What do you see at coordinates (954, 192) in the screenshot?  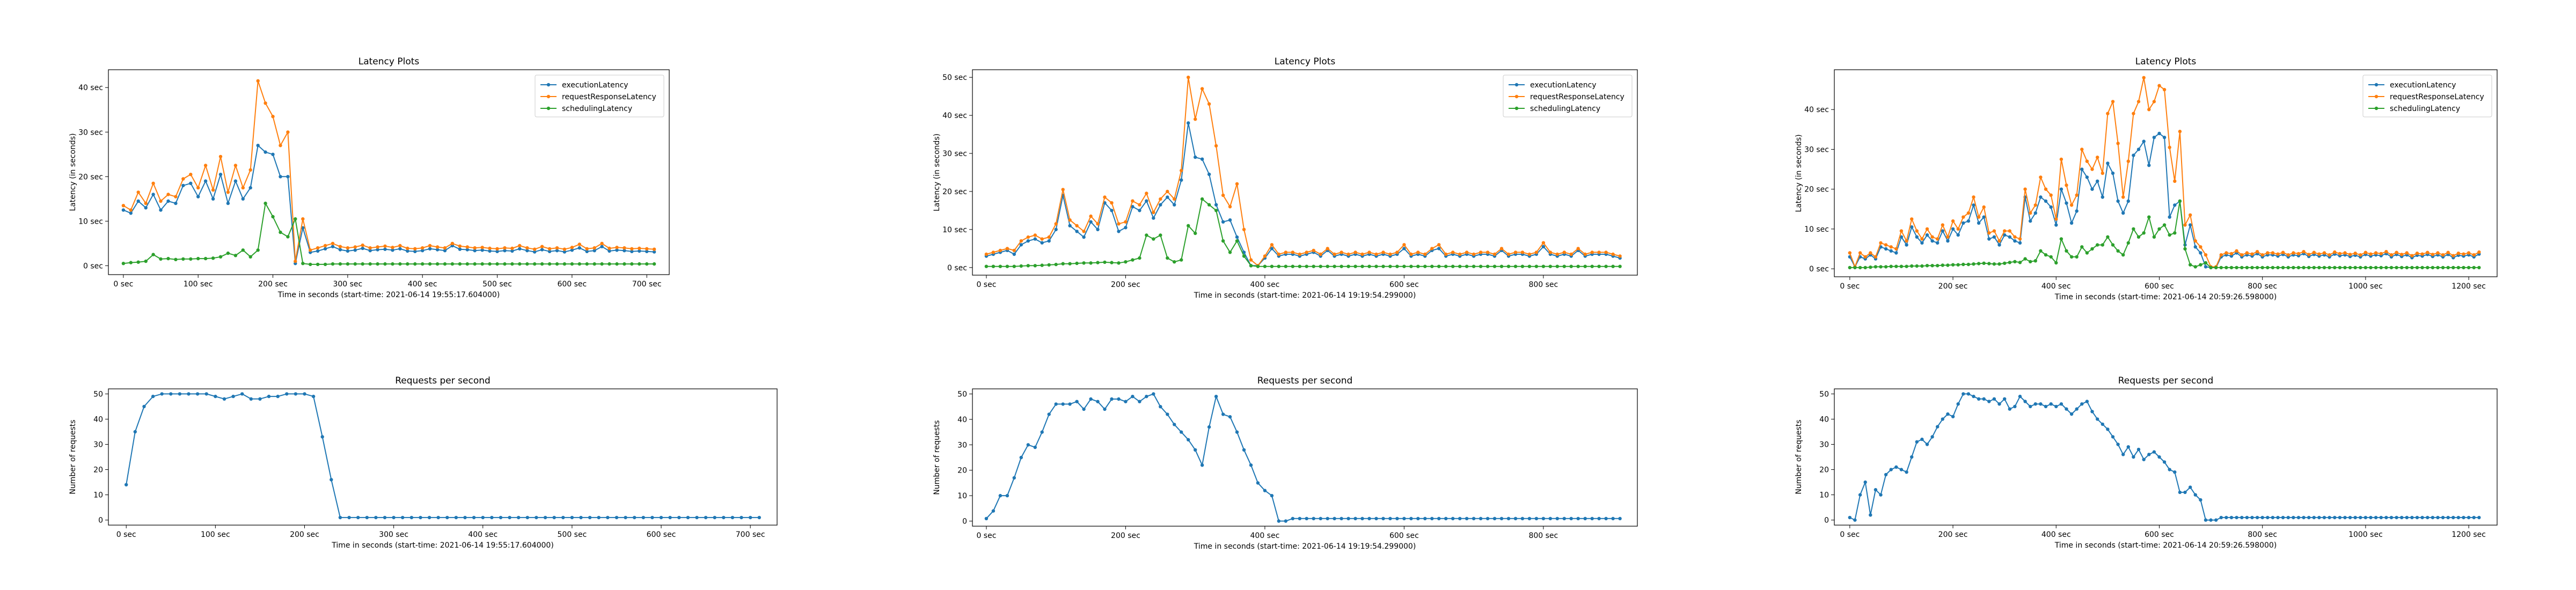 I see `y-tick-label: 20 sec` at bounding box center [954, 192].